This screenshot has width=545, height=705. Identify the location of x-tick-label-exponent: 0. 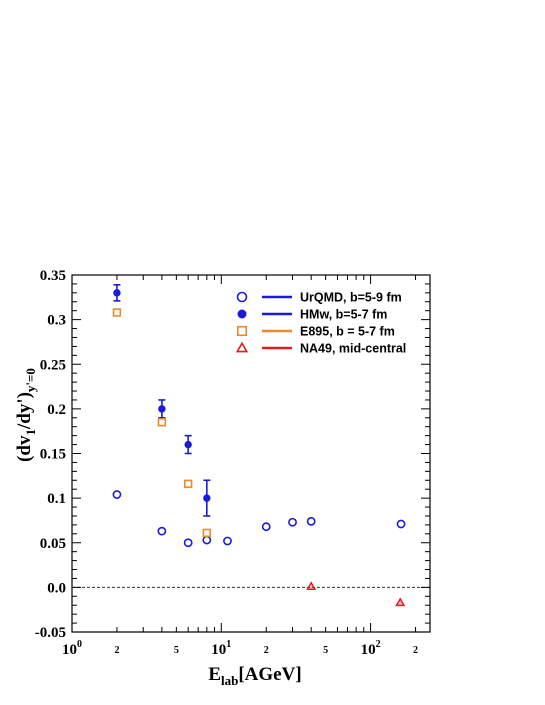
(79, 644).